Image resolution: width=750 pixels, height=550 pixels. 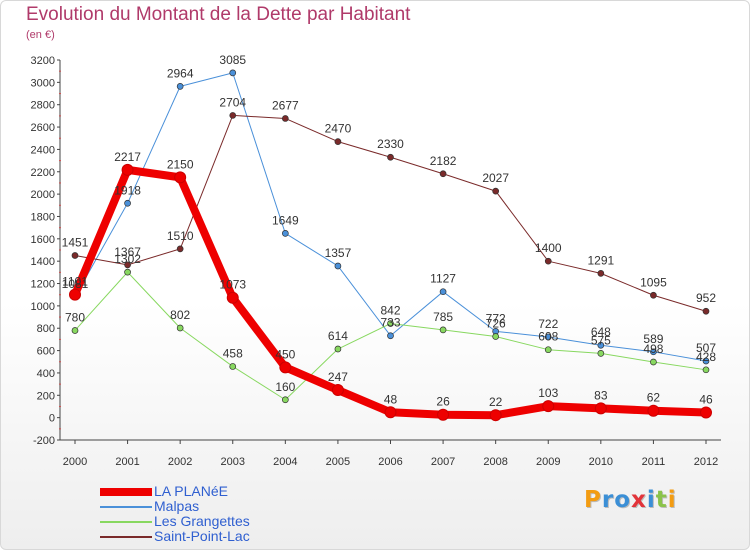 What do you see at coordinates (600, 260) in the screenshot?
I see `data-label: 1291` at bounding box center [600, 260].